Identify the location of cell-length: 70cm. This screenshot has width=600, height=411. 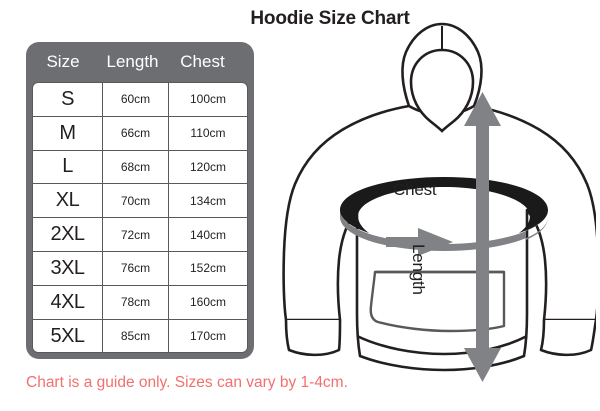
(136, 201).